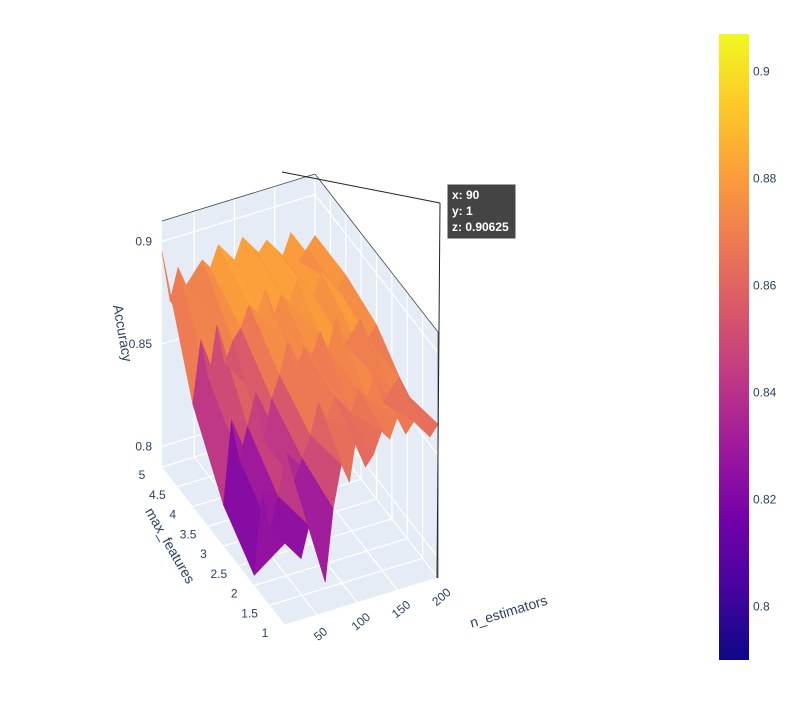 This screenshot has width=795, height=724. Describe the element at coordinates (361, 622) in the screenshot. I see `x-tick-label: 100` at that location.